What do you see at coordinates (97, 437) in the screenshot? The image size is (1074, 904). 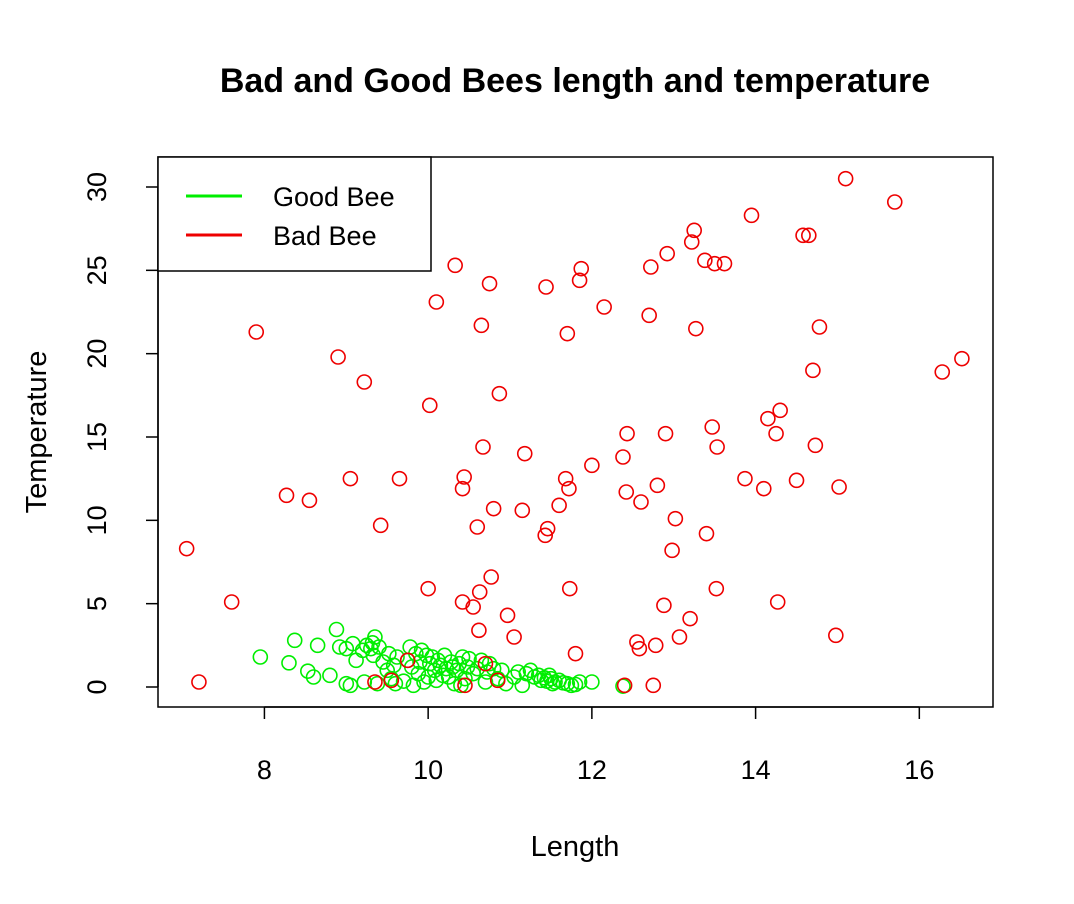 I see `y-tick-label: 15` at bounding box center [97, 437].